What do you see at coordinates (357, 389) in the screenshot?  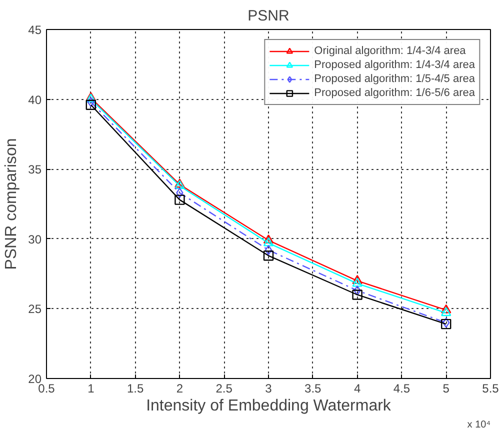 I see `x-tick-label: 4` at bounding box center [357, 389].